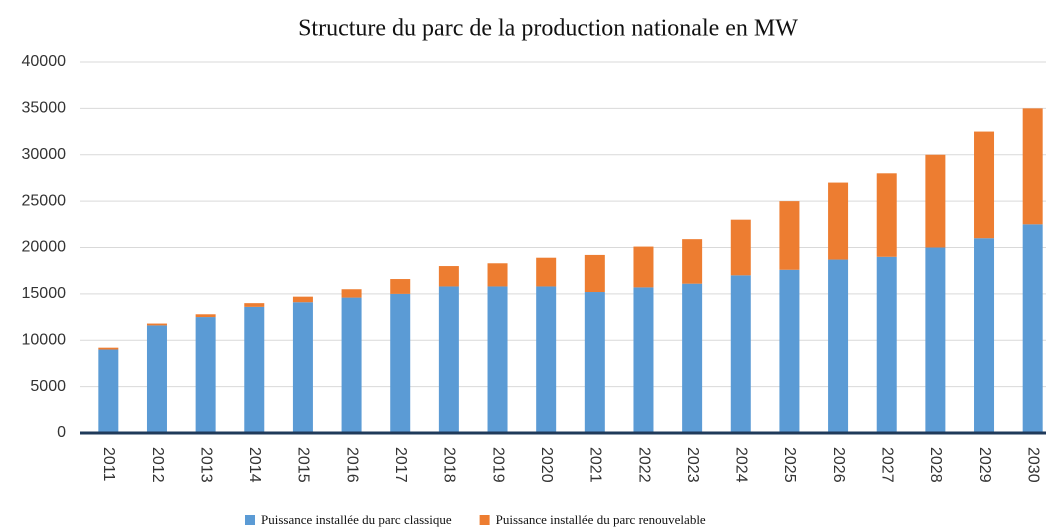 The height and width of the screenshot is (531, 1046). What do you see at coordinates (44, 154) in the screenshot?
I see `y-tick-label: 30000` at bounding box center [44, 154].